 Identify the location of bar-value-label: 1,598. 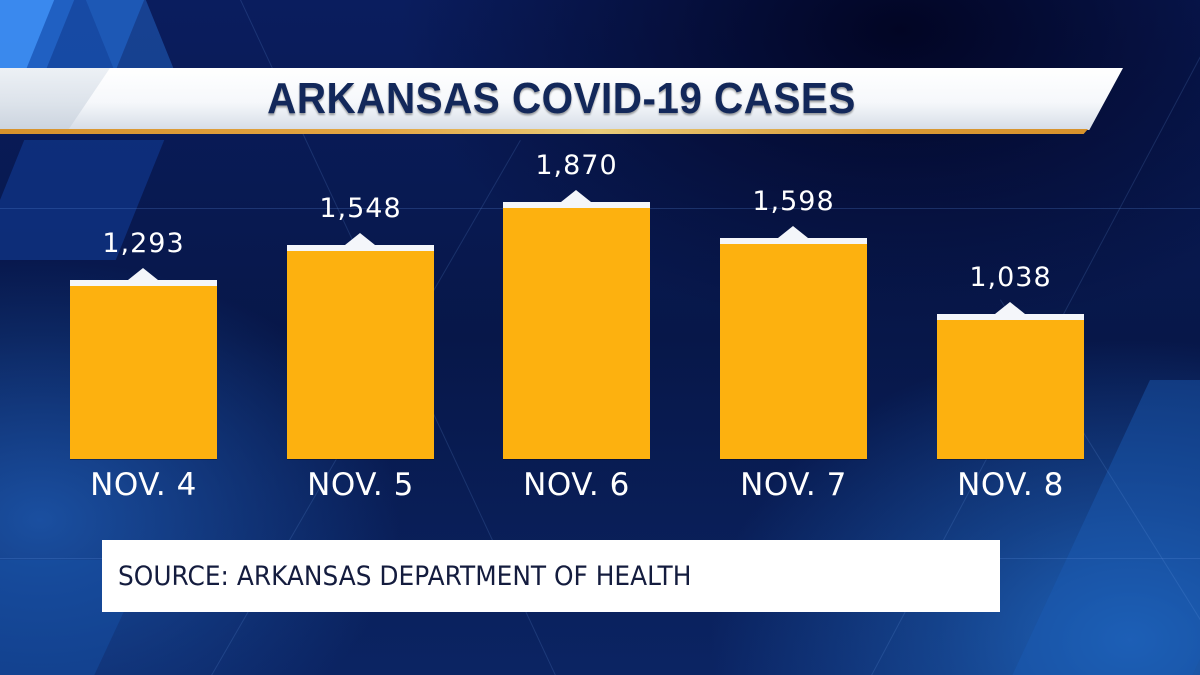
(793, 201).